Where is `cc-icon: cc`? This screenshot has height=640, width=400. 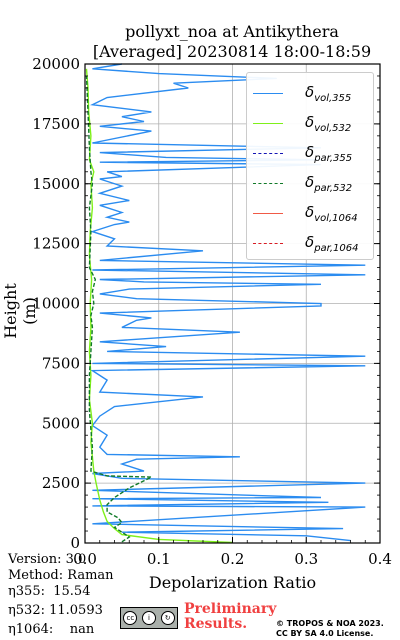
cc-icon: cc is located at coordinates (130, 618).